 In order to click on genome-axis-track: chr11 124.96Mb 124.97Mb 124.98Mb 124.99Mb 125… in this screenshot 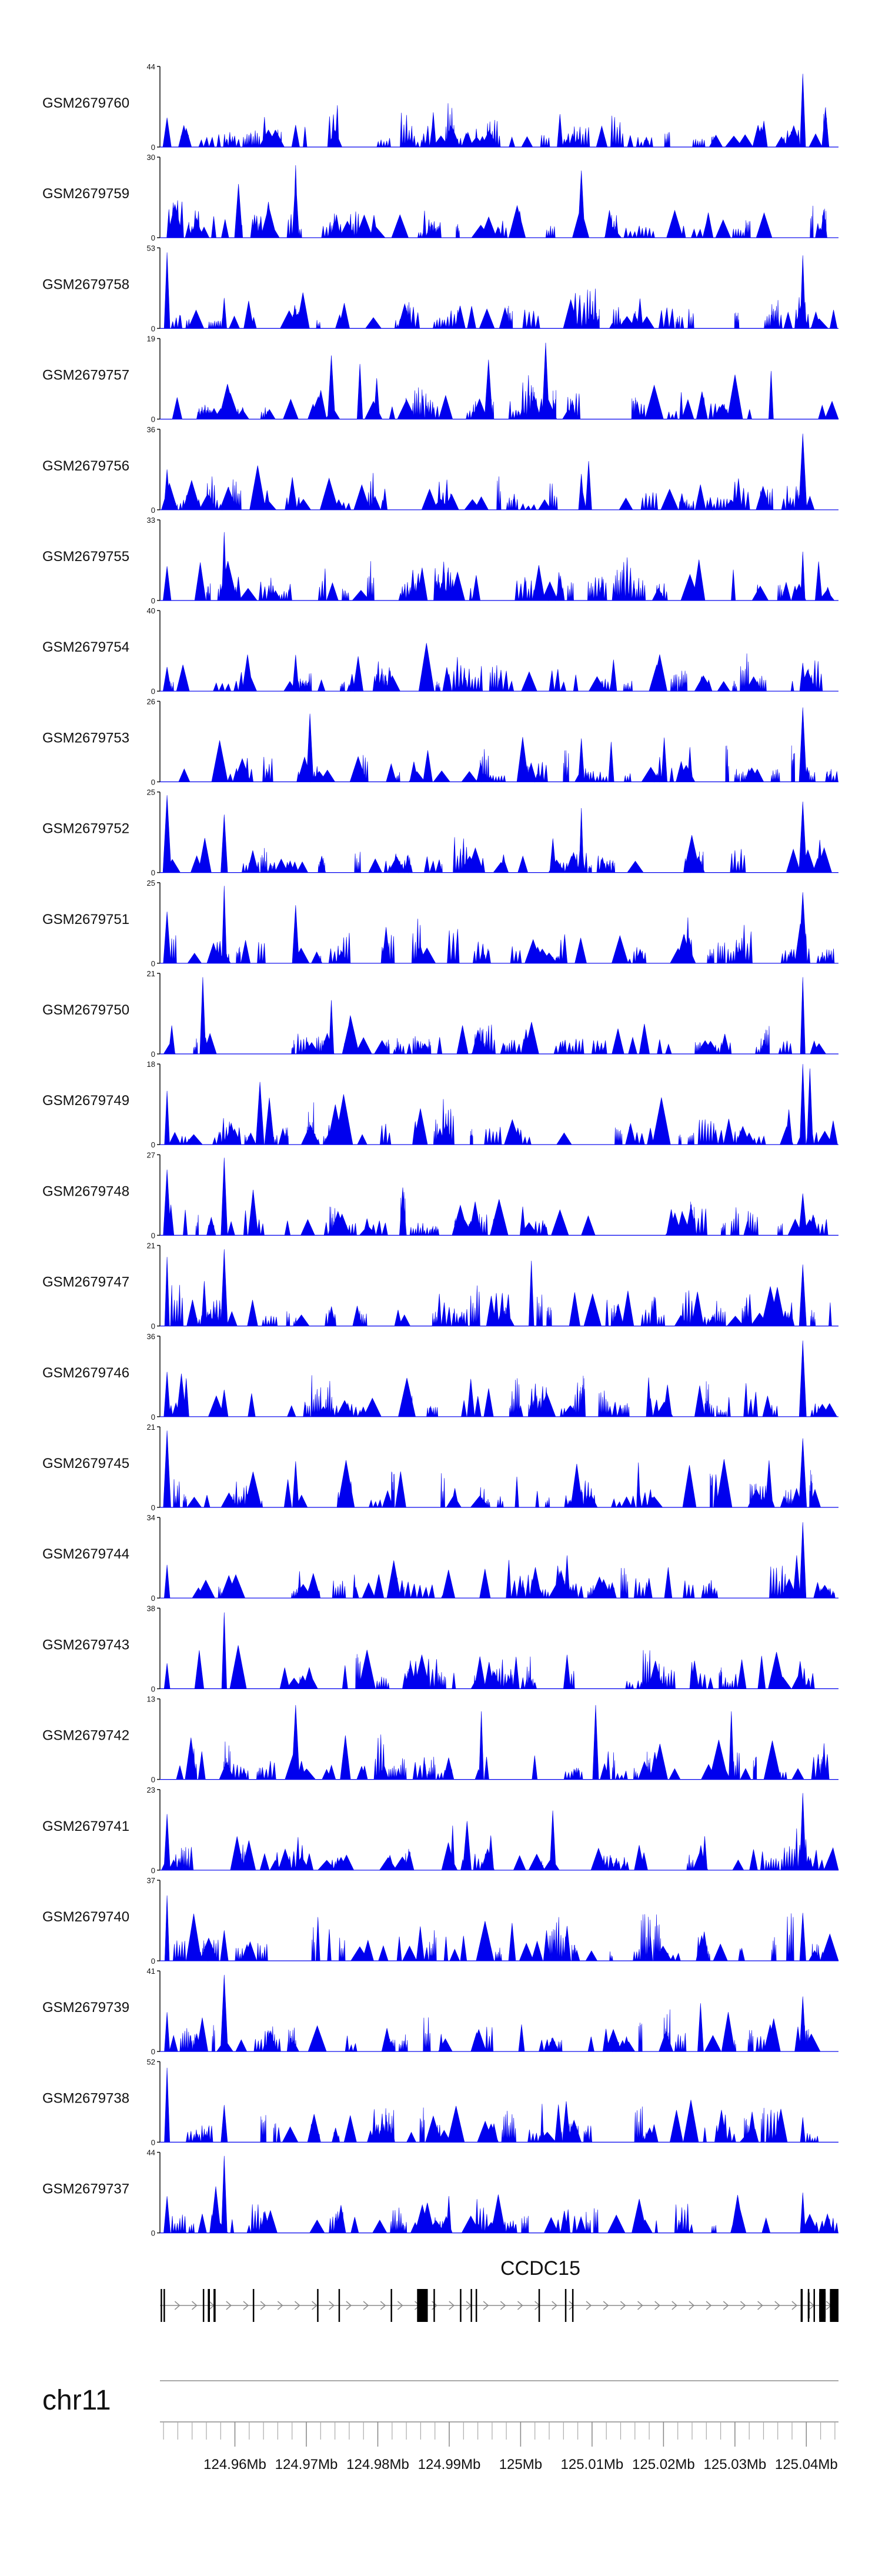, I will do `click(440, 2426)`.